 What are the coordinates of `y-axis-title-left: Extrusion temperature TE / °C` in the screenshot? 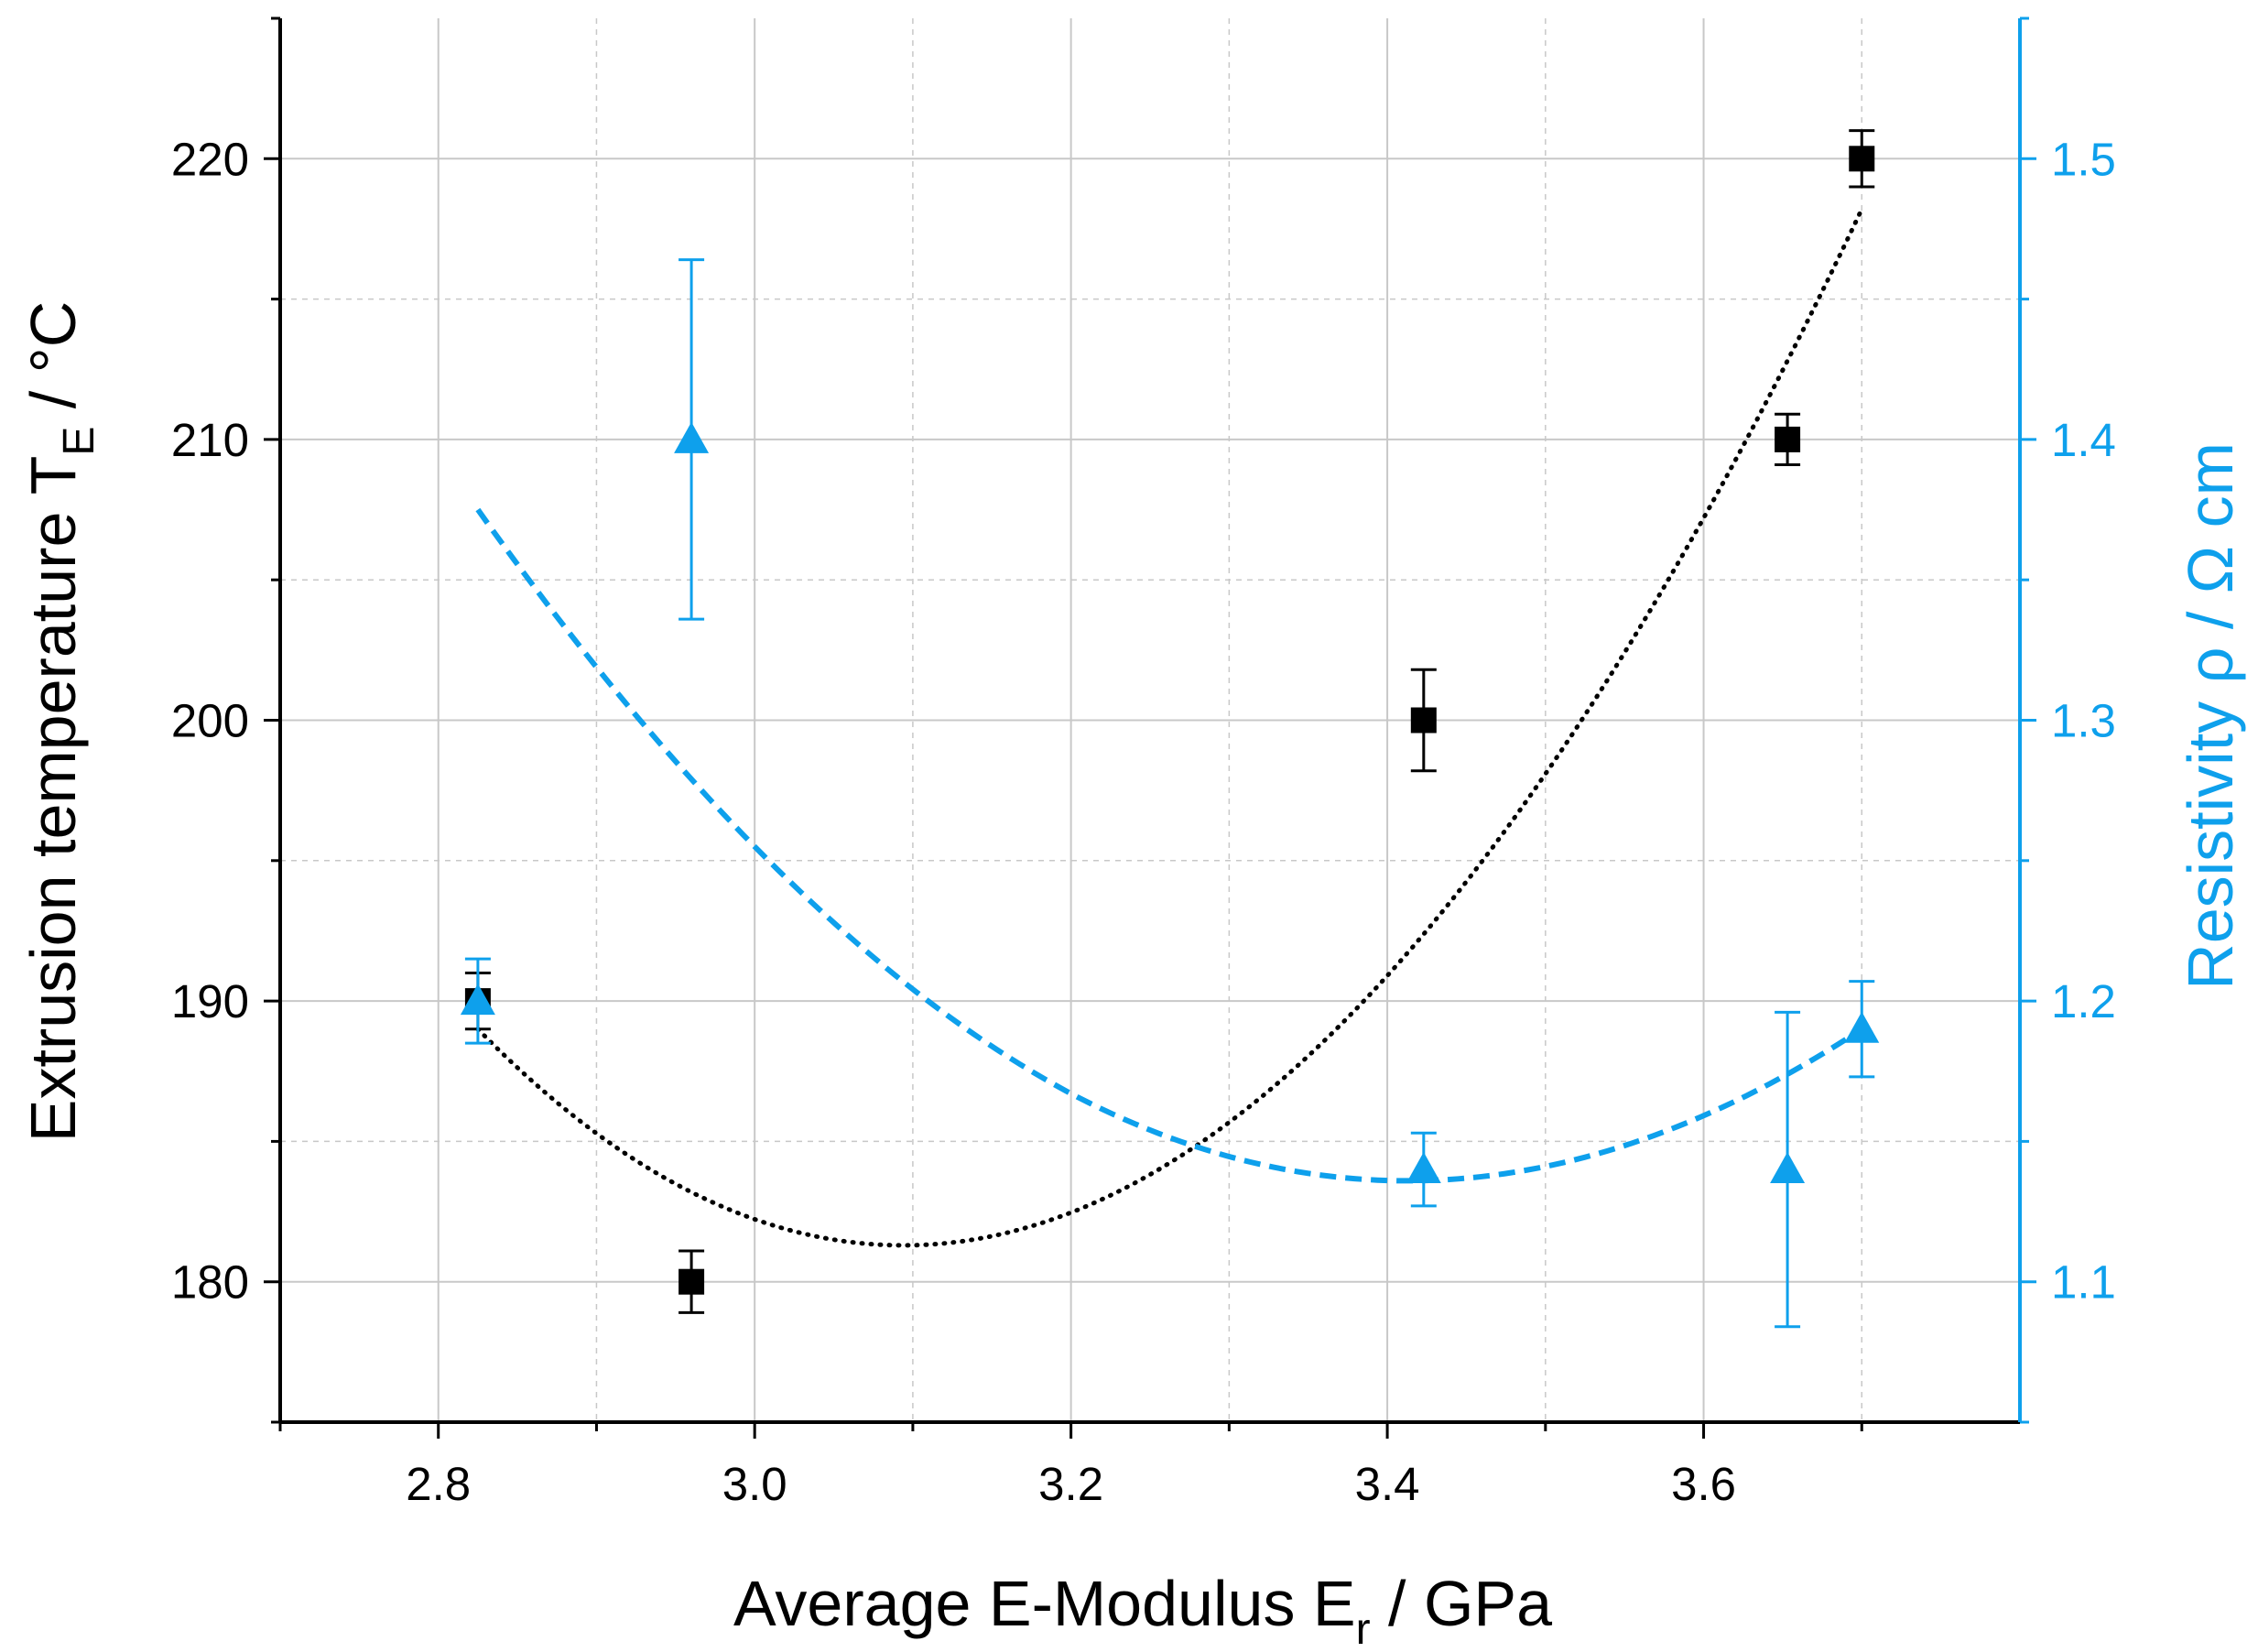 It's located at (60, 722).